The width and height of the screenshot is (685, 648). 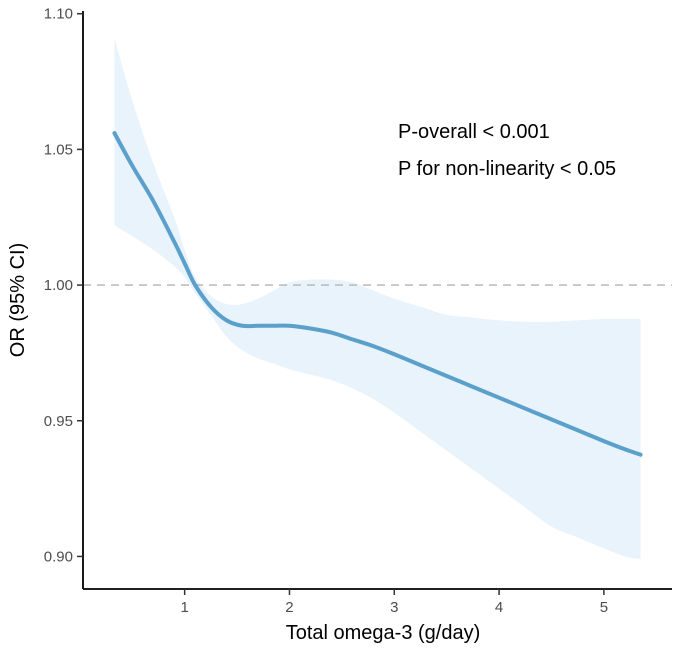 I want to click on x-axis-ticks: 1 2 3 4 5, so click(x=394, y=602).